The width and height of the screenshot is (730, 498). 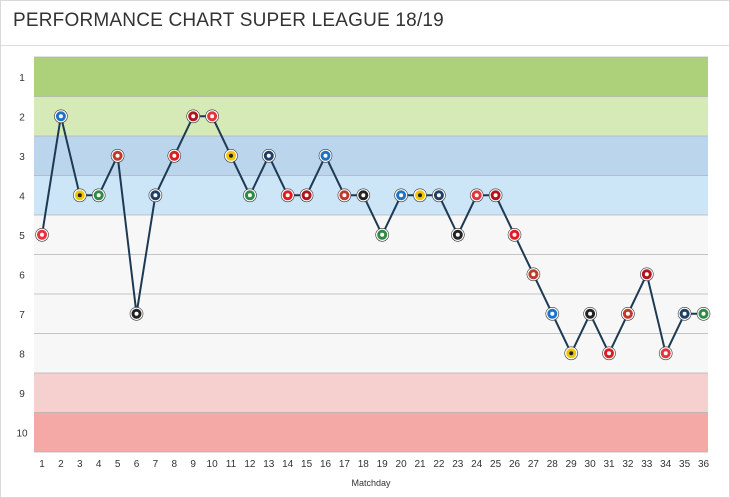 I want to click on y-tick-label: 6, so click(x=22, y=275).